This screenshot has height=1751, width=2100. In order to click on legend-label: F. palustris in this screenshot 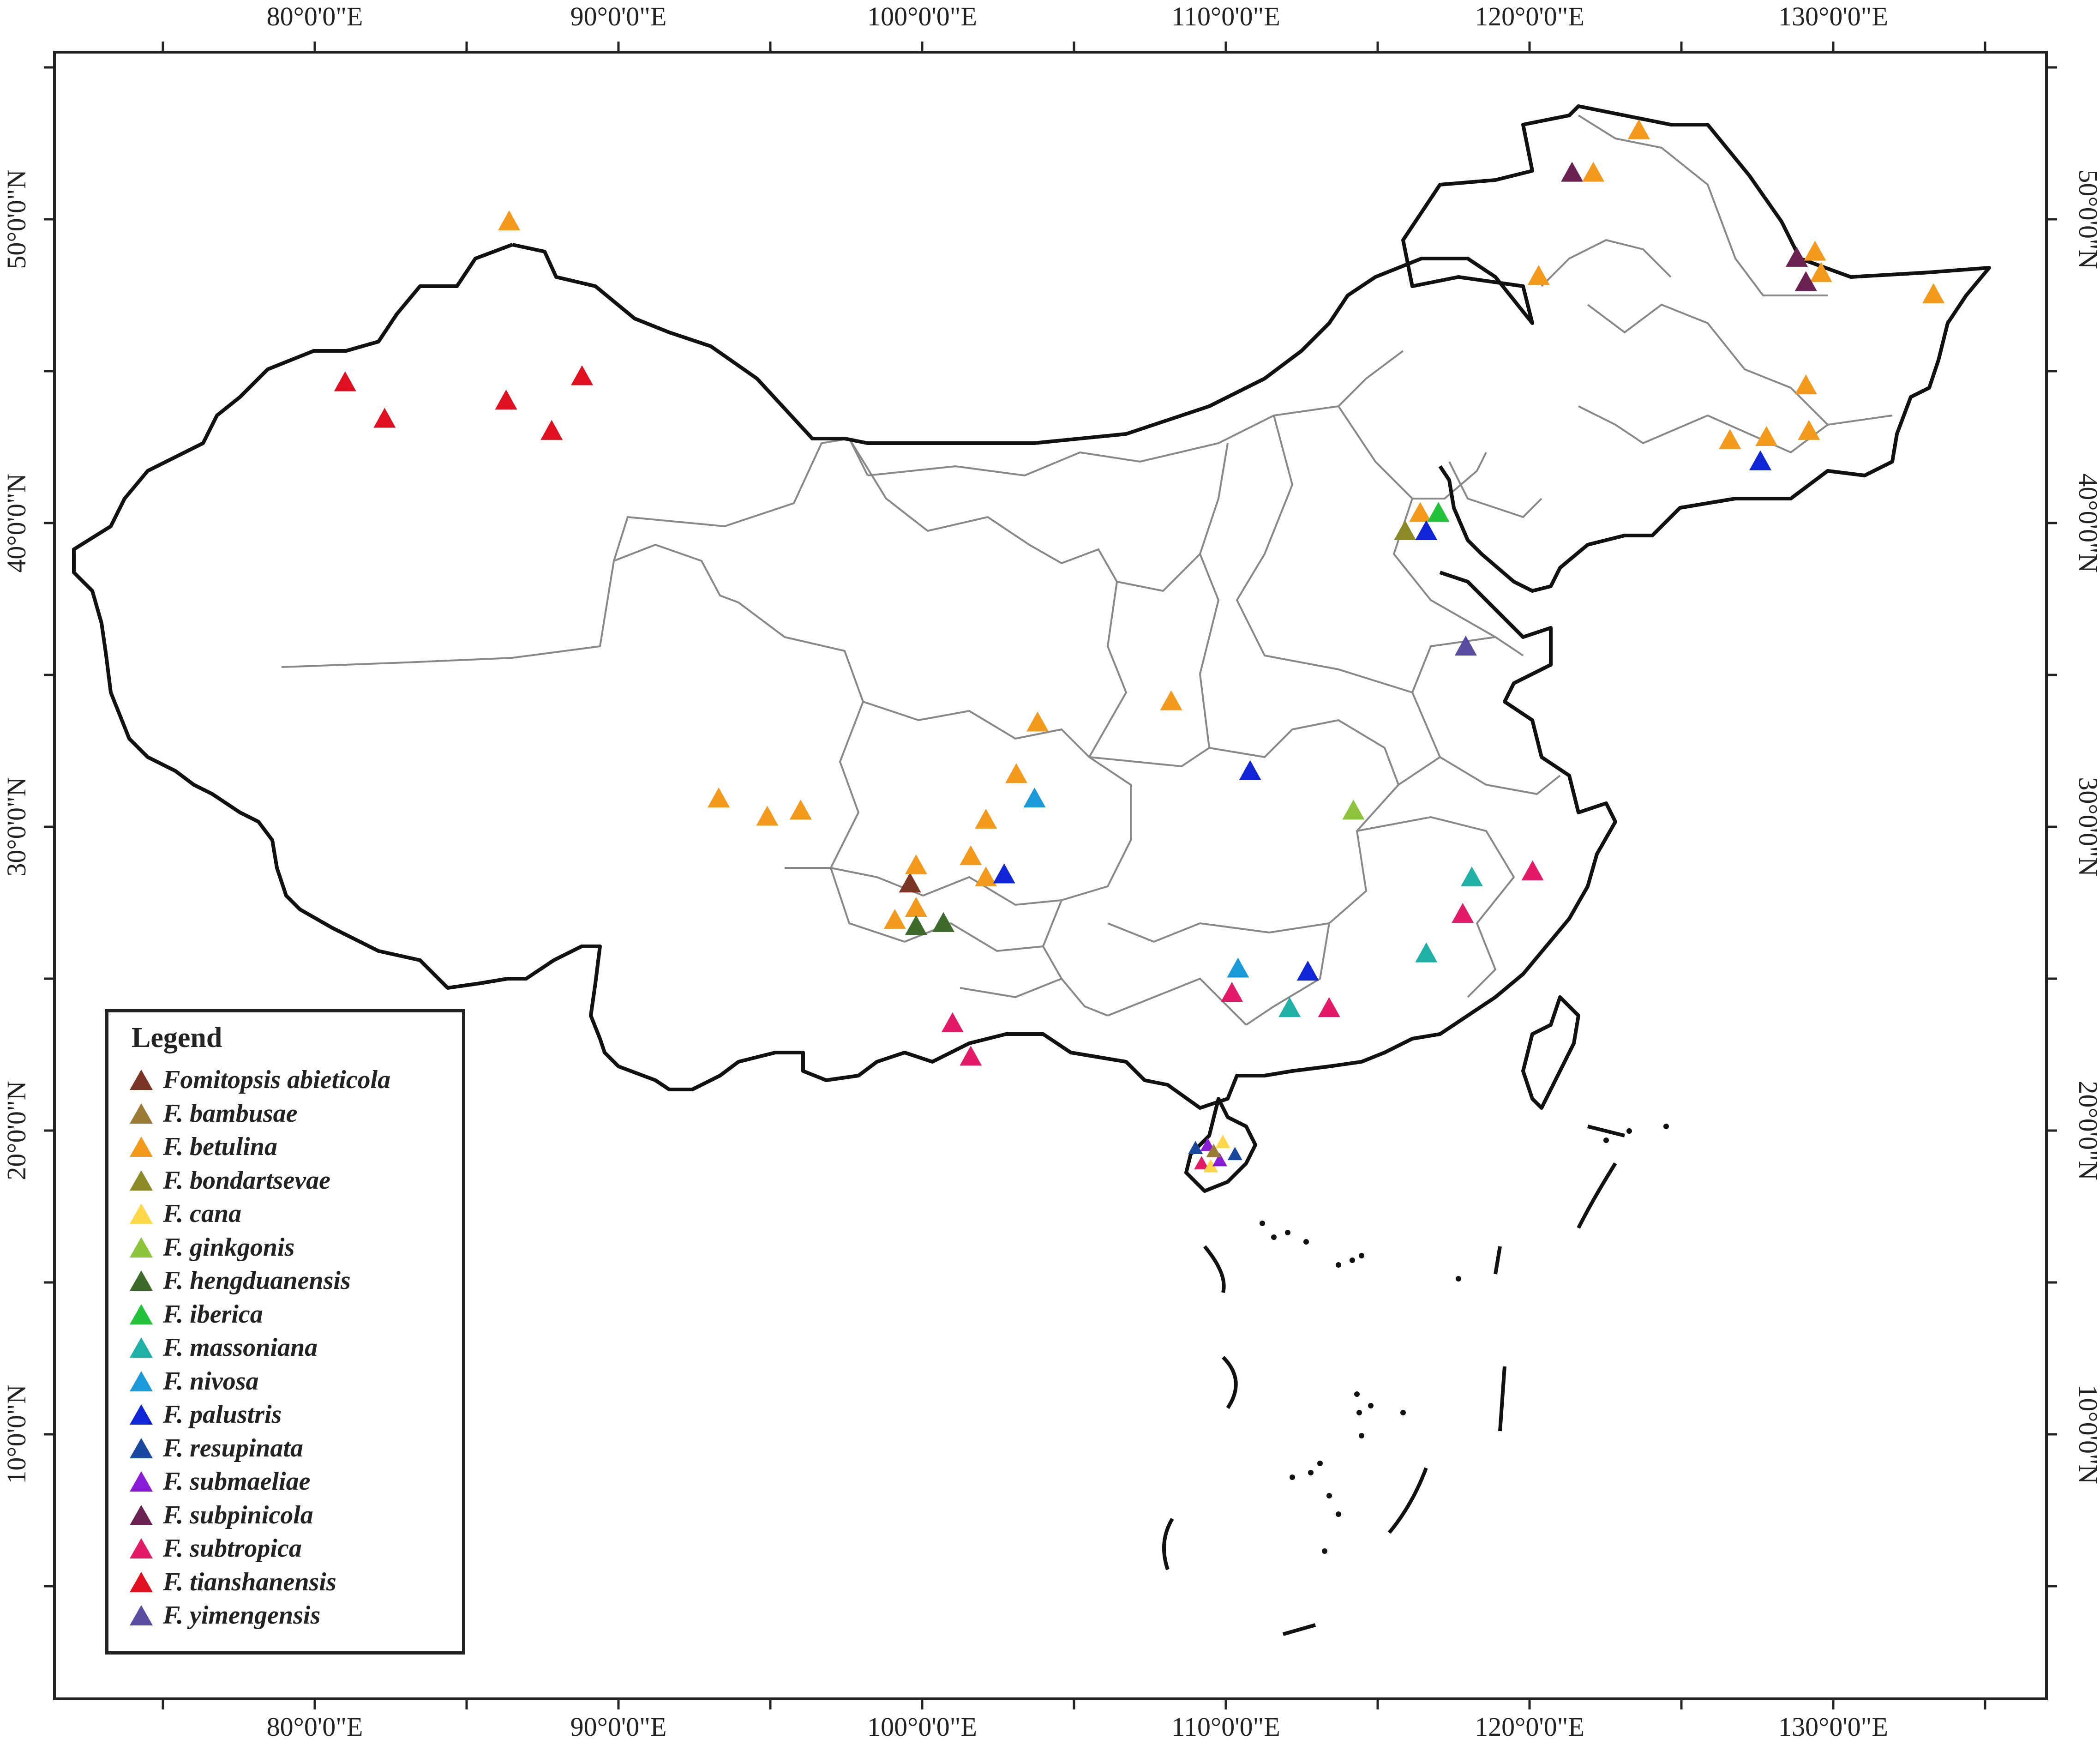, I will do `click(222, 1414)`.